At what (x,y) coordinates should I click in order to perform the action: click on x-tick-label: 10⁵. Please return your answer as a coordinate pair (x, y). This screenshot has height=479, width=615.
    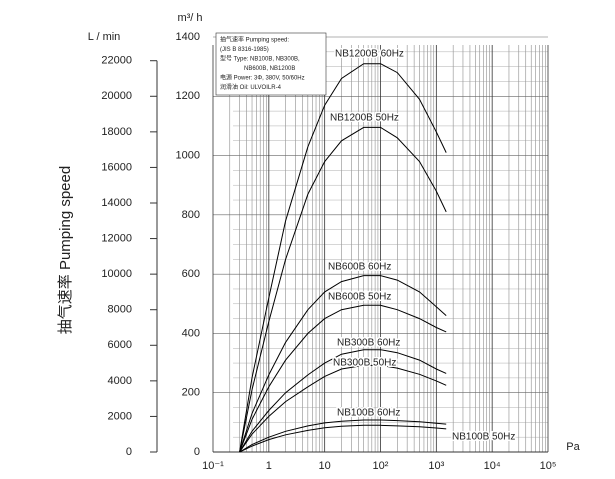
    Looking at the image, I should click on (548, 466).